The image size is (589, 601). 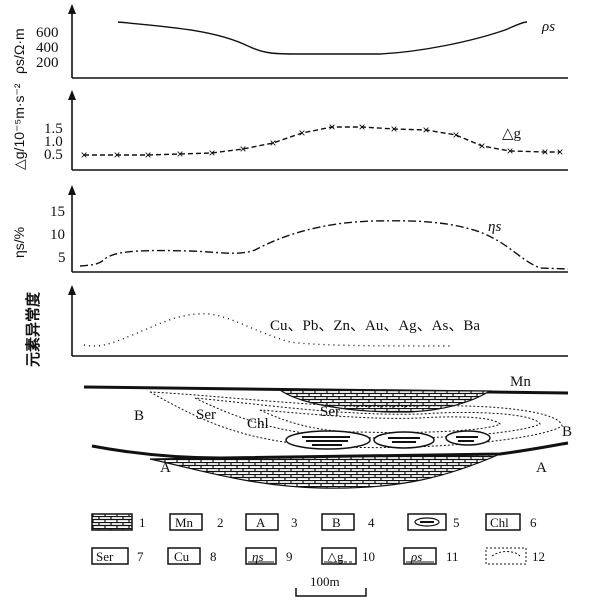 I want to click on elements-panel: 元素异常度 Cu、Pb、Zn、Au、Ag、As、Ba, so click(x=296, y=326).